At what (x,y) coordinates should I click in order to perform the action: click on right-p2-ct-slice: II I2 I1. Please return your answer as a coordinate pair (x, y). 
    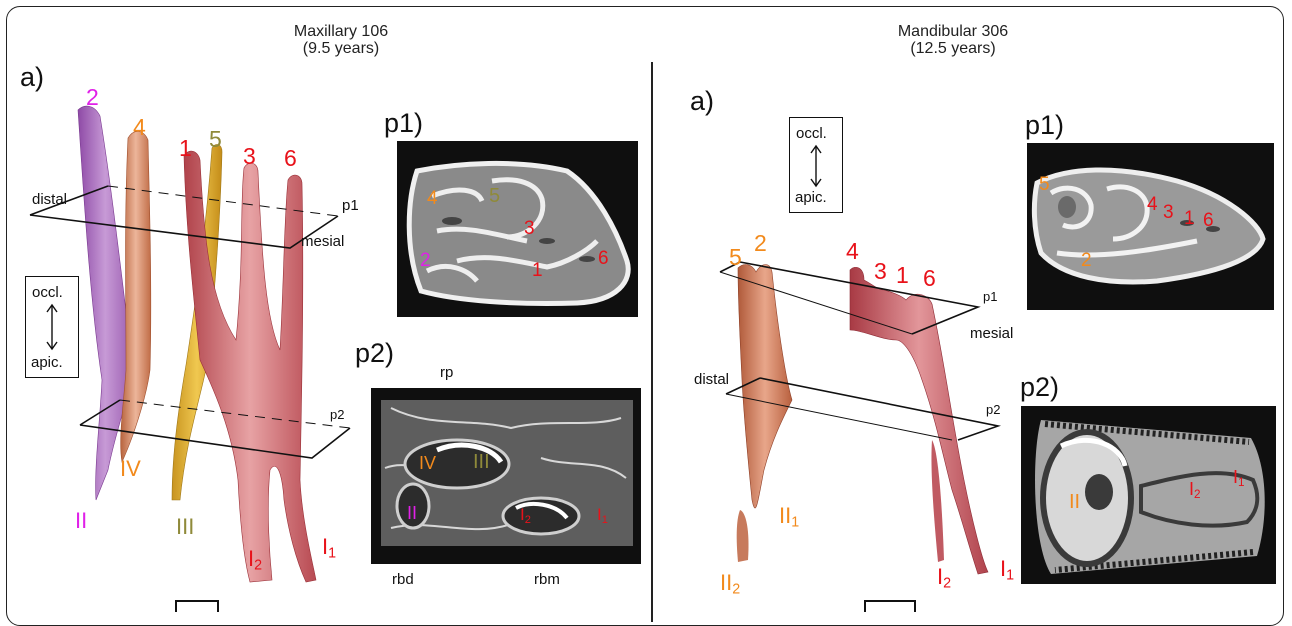
    Looking at the image, I should click on (1148, 495).